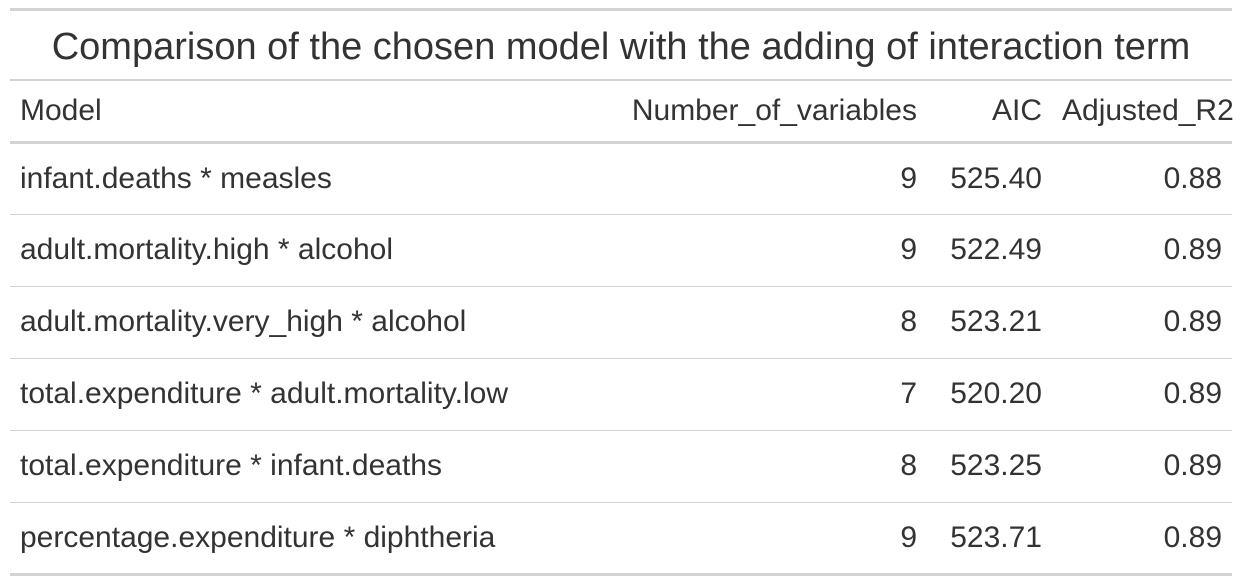 The height and width of the screenshot is (584, 1242). I want to click on column-header-number-of-variables: Number_of_variables, so click(753, 111).